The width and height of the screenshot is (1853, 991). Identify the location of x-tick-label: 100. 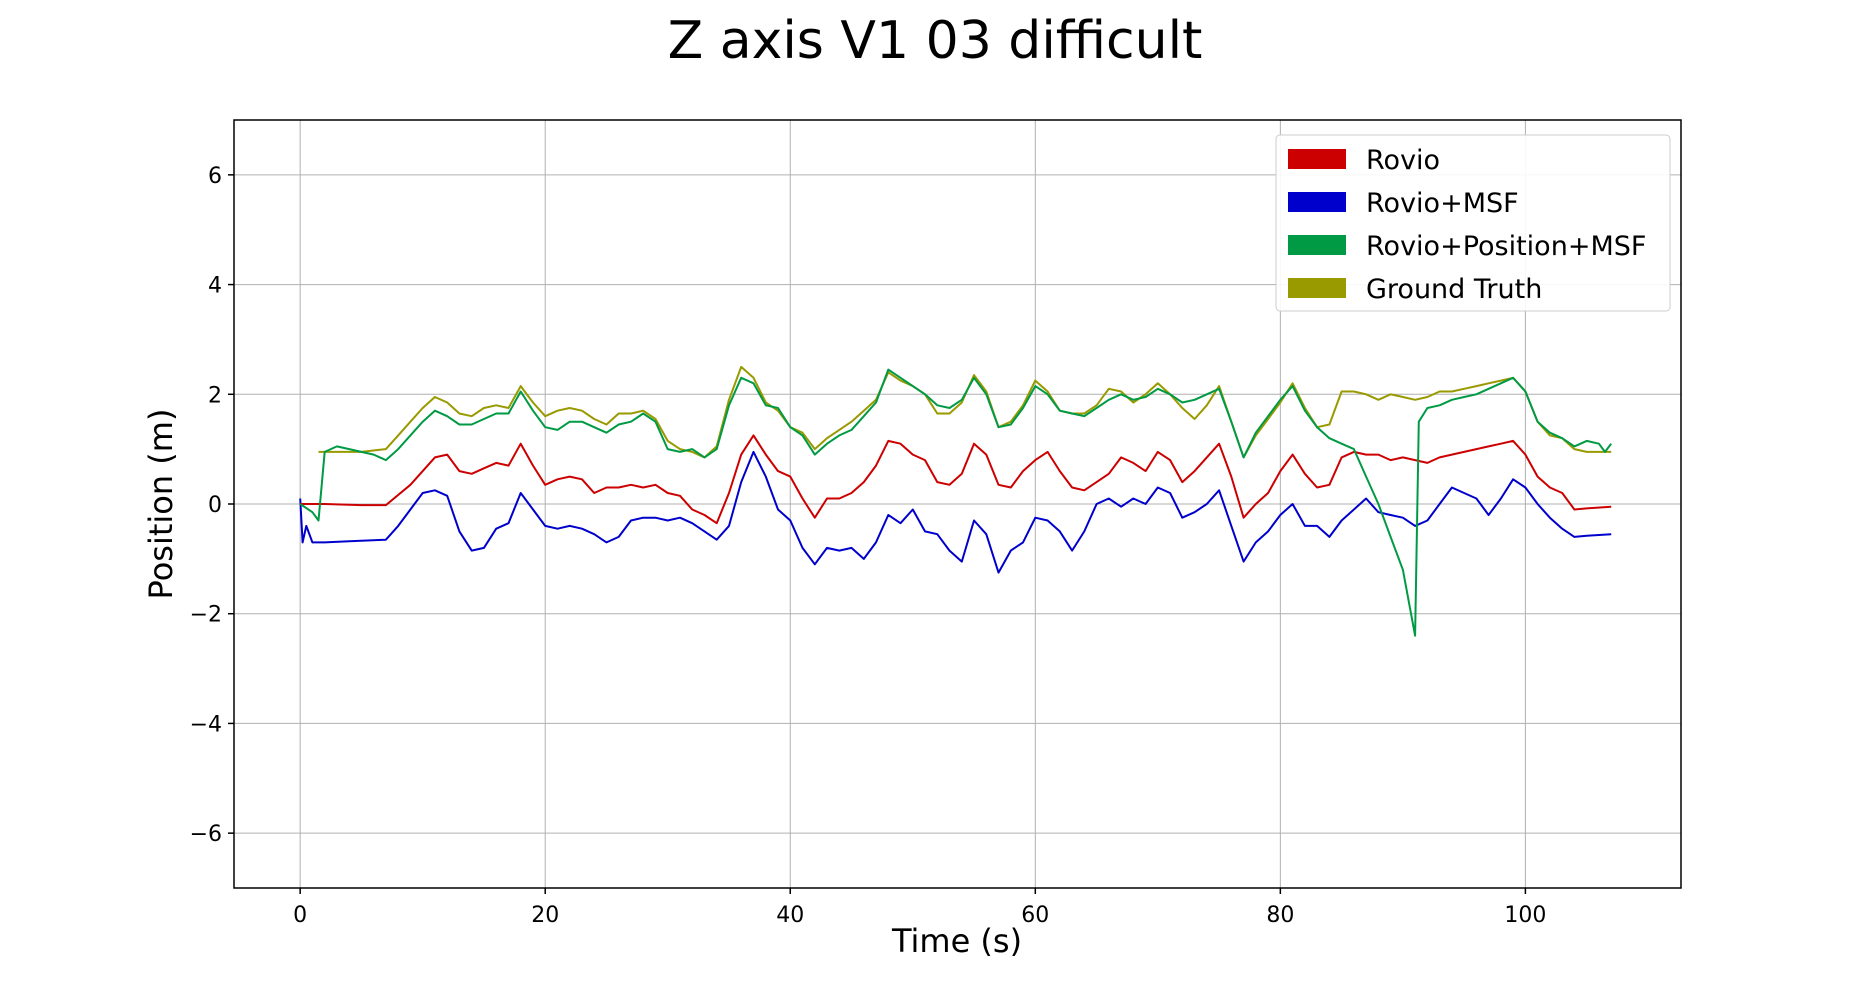
(1525, 915).